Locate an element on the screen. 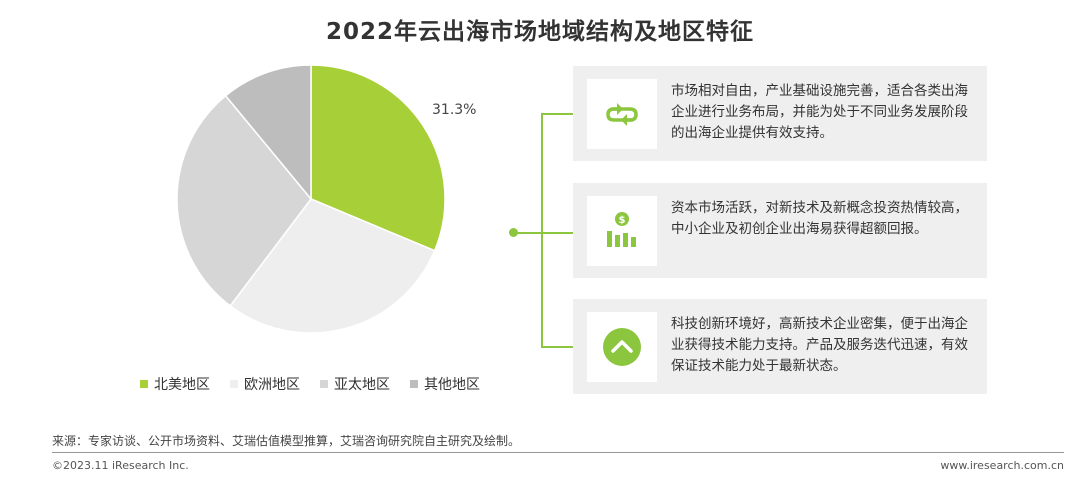 This screenshot has width=1080, height=483. legend-item-europe: 欧洲地区 is located at coordinates (265, 384).